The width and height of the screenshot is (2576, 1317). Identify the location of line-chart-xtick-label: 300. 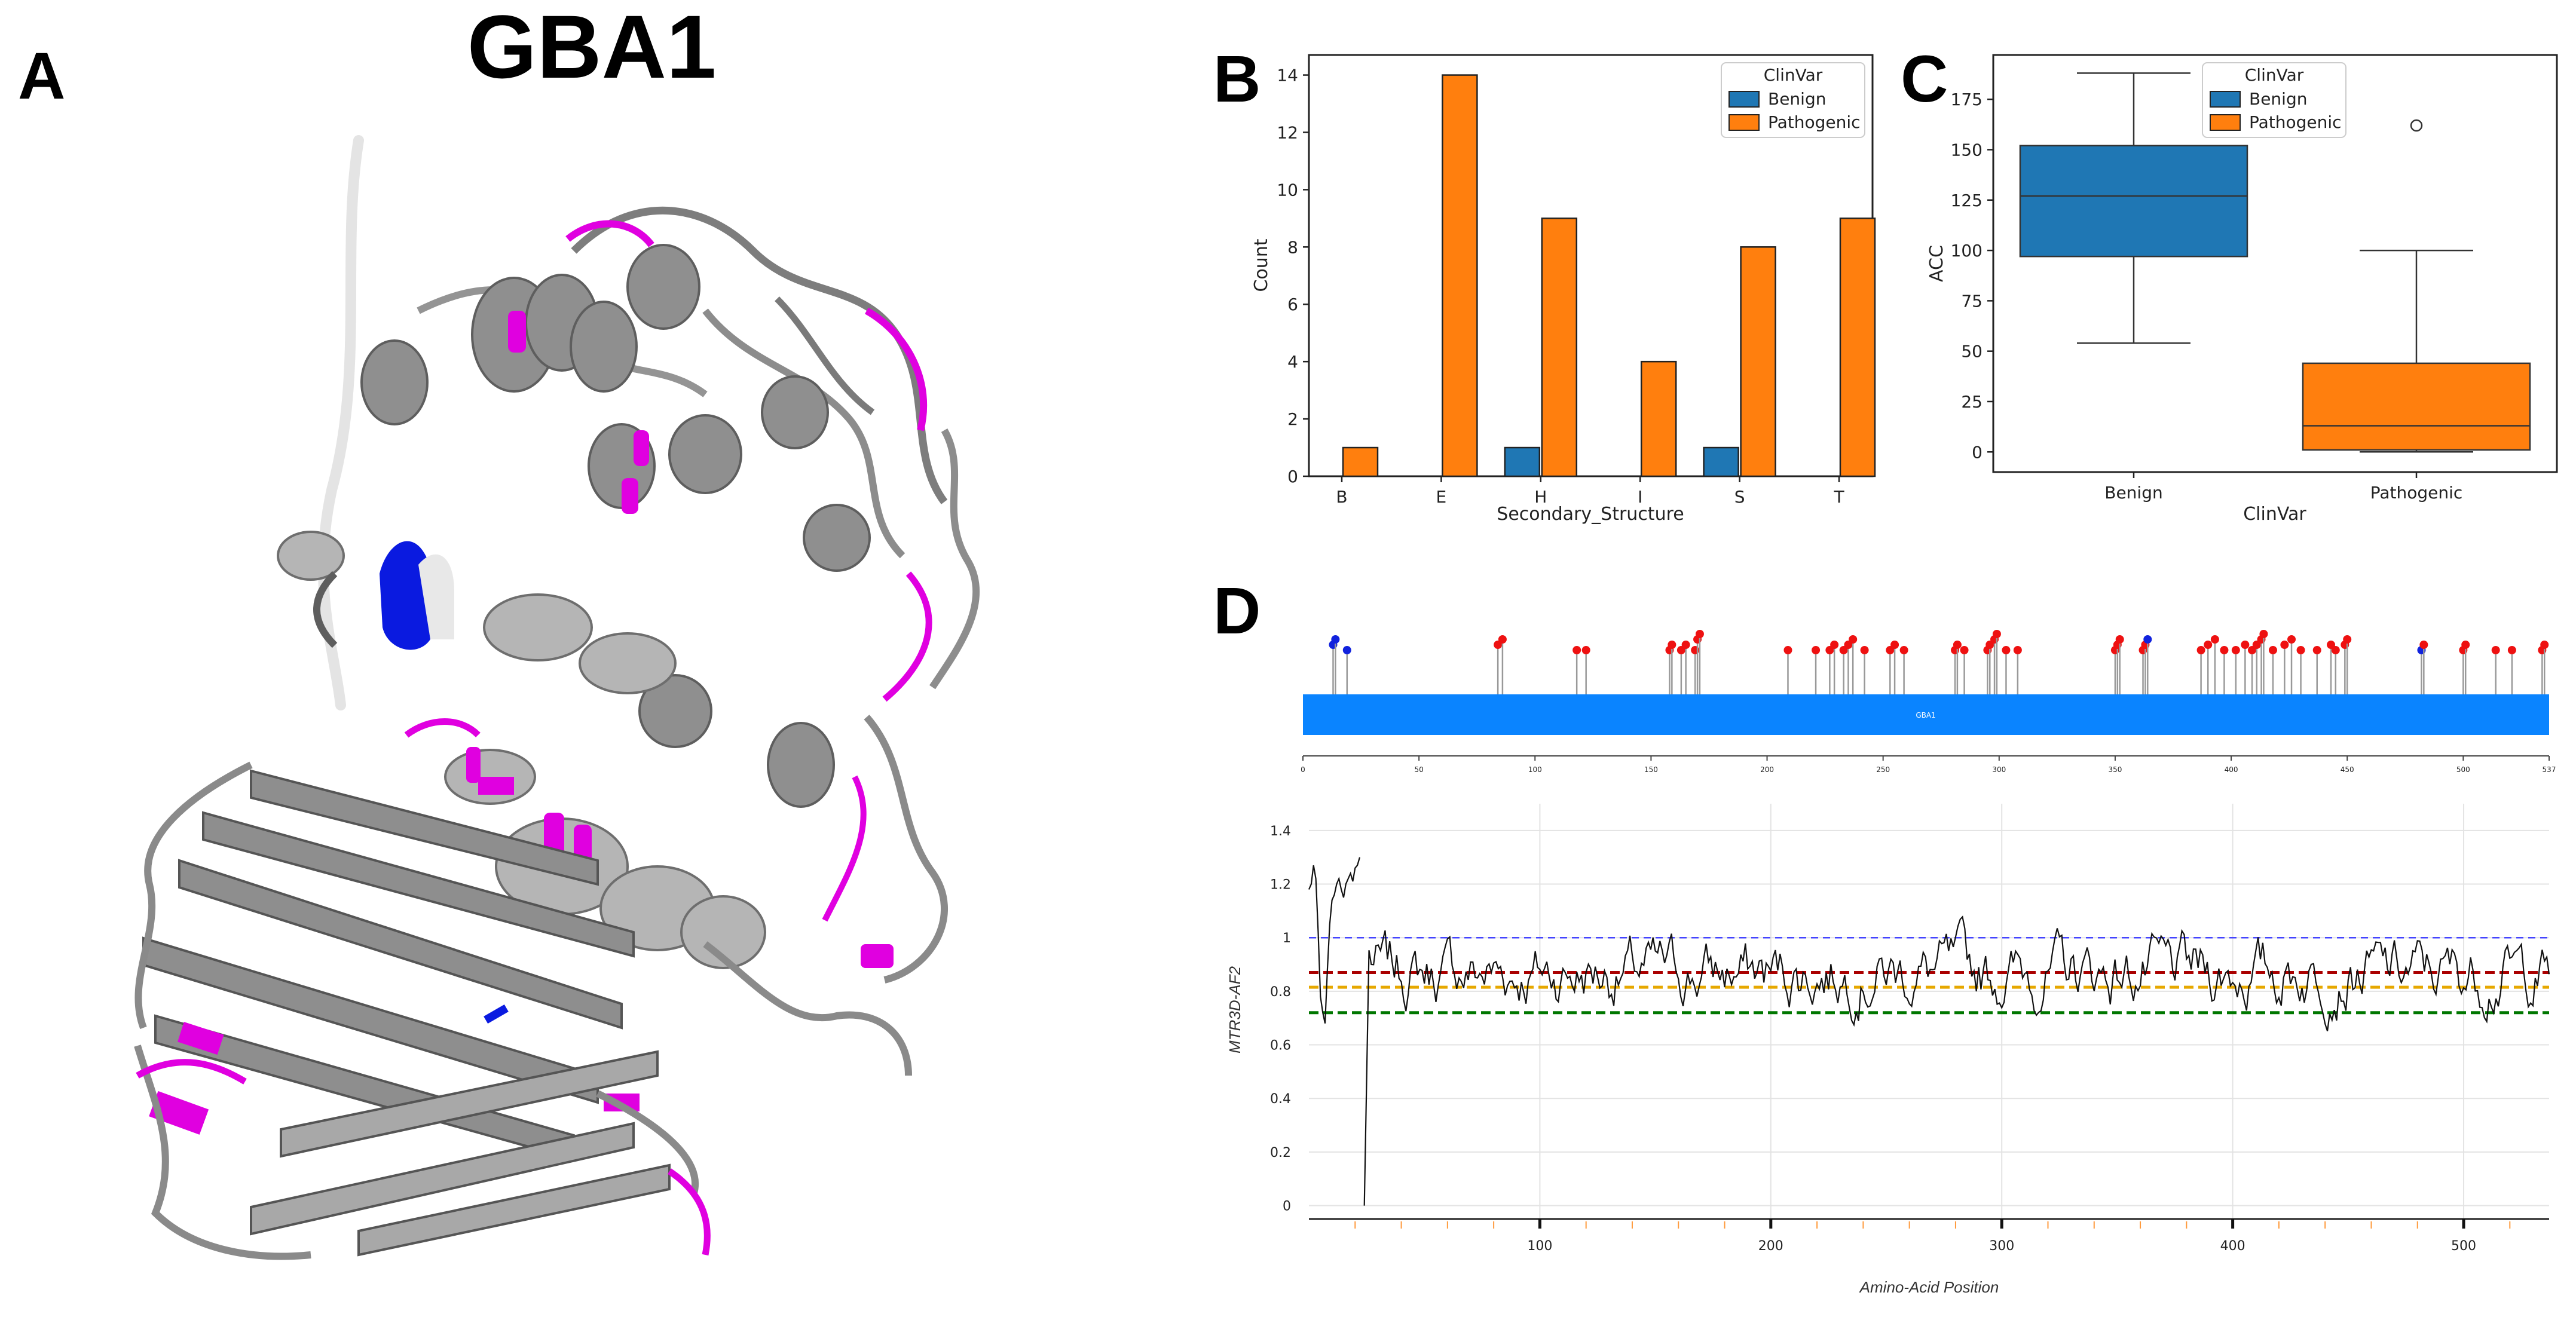
(2001, 1246).